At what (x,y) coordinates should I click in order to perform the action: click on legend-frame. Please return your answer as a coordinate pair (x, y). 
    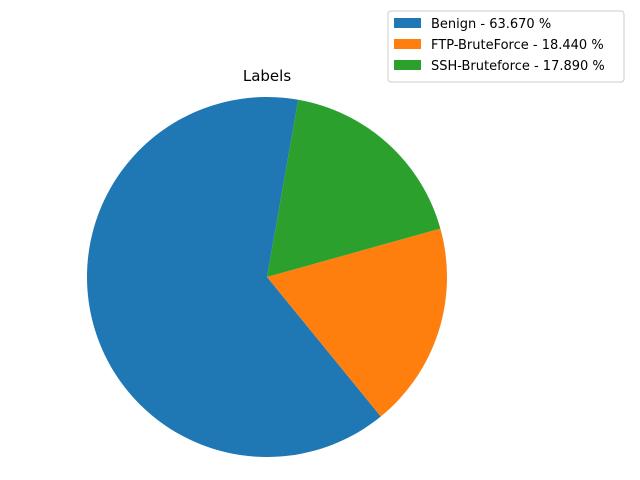
    Looking at the image, I should click on (506, 46).